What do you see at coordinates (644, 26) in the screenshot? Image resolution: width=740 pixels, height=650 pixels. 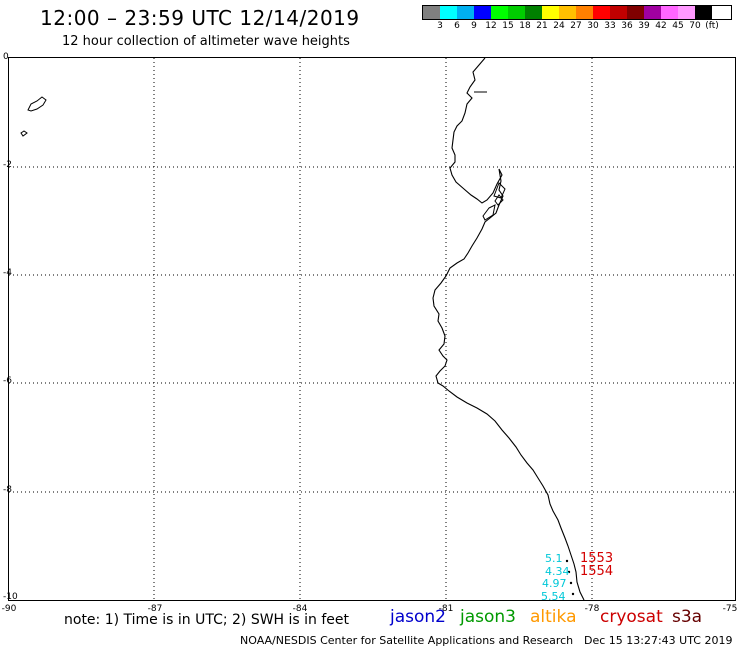 I see `color-scale-label: 39` at bounding box center [644, 26].